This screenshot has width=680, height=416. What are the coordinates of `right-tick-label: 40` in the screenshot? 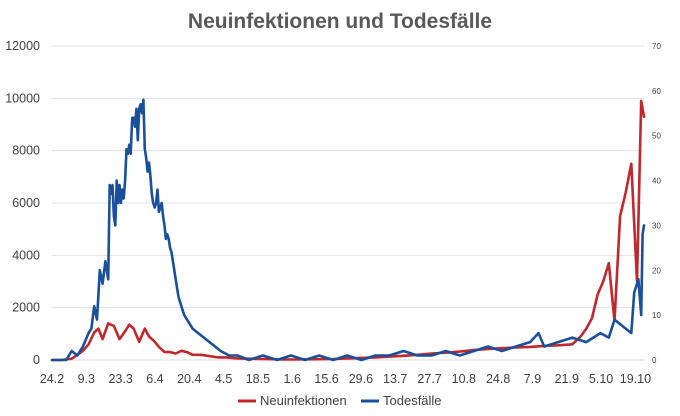 It's located at (656, 181).